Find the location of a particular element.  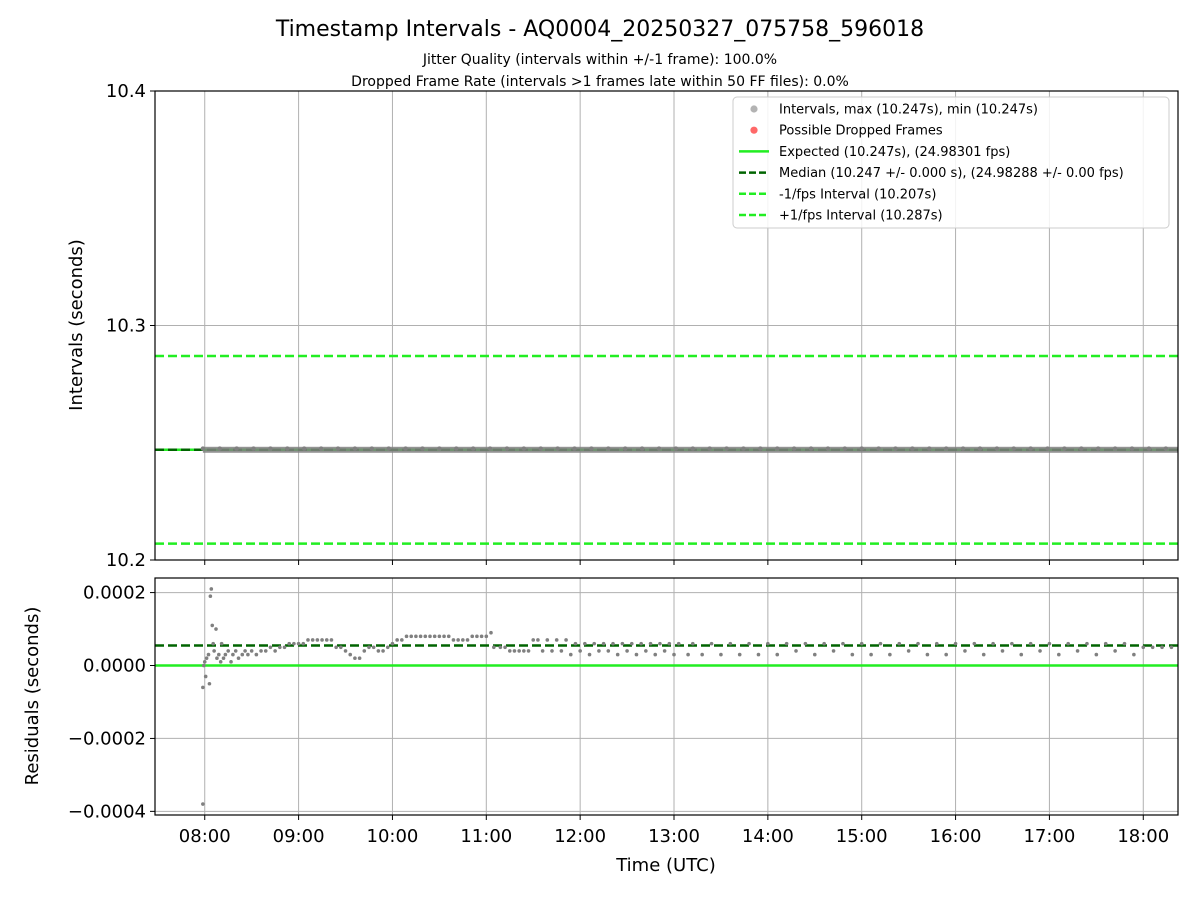

legend-entry-label: -1/fps Interval (10.207s) is located at coordinates (857, 194).